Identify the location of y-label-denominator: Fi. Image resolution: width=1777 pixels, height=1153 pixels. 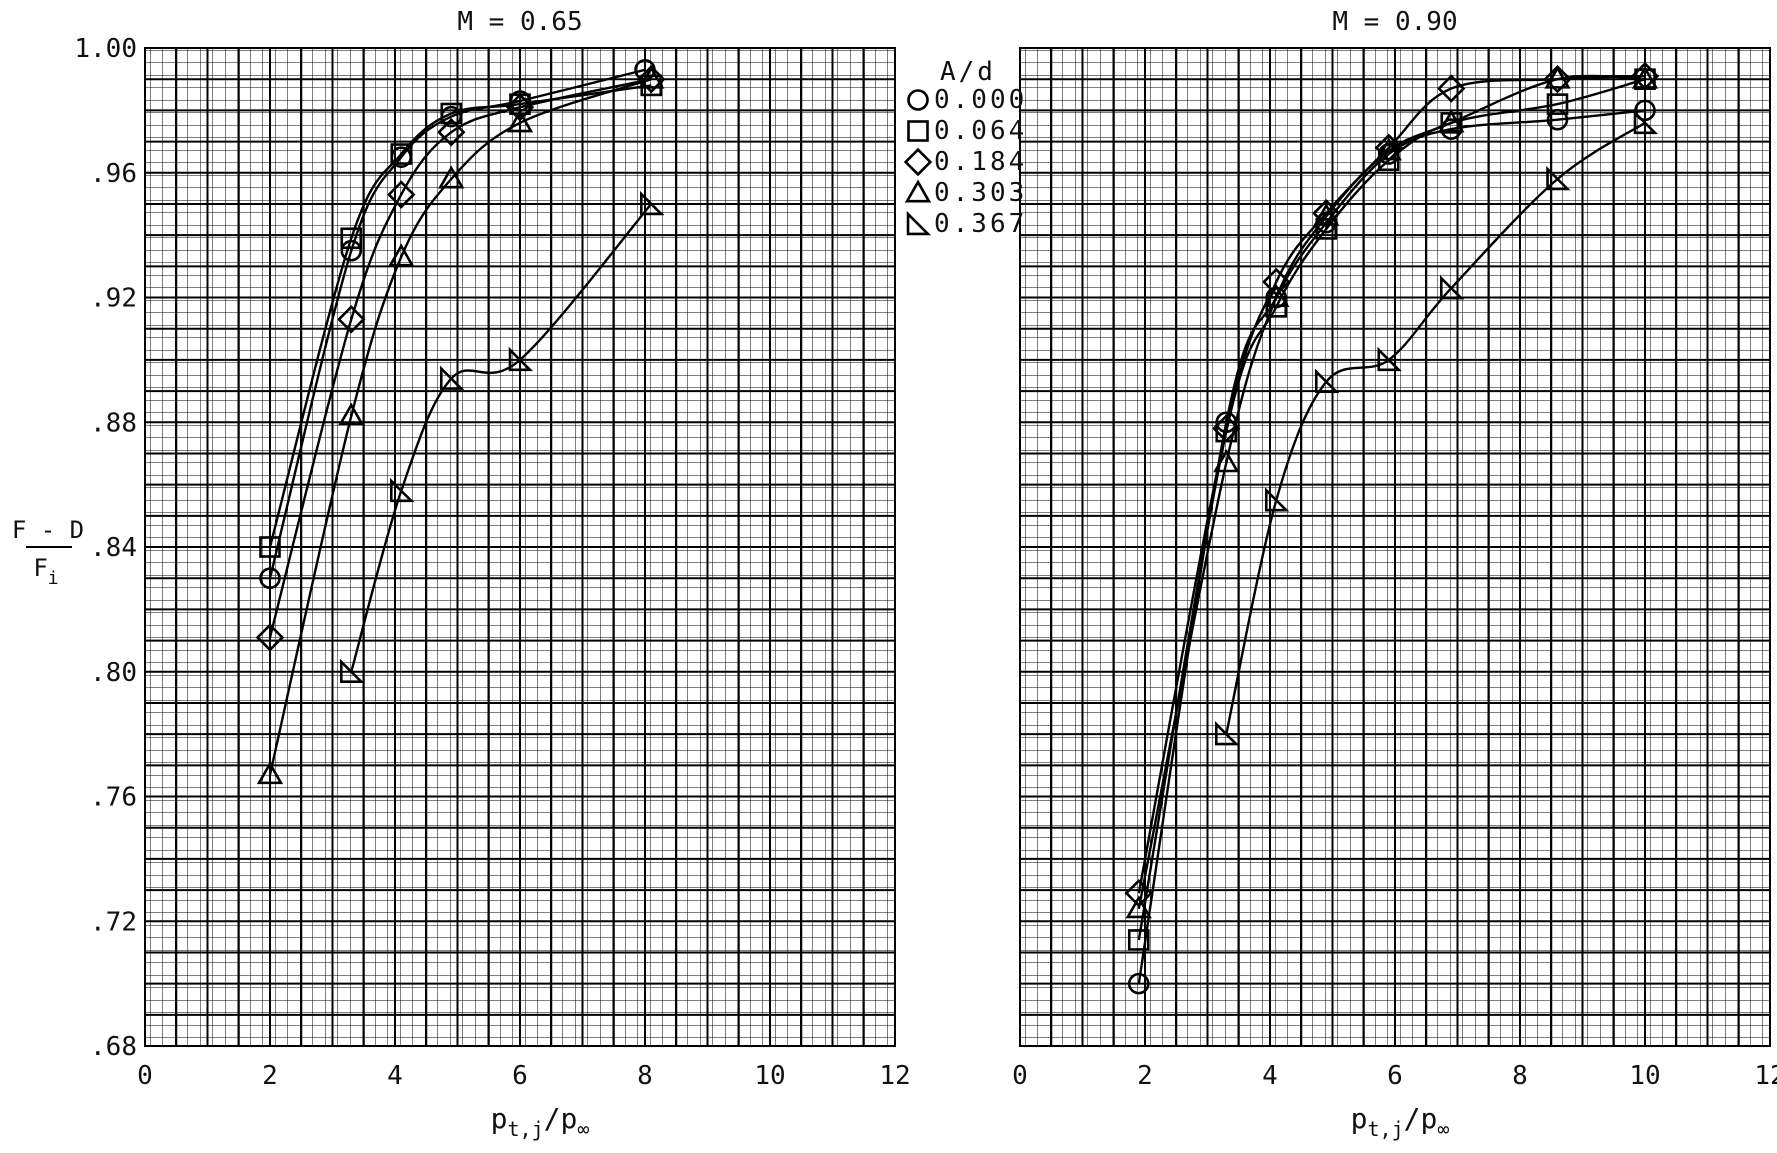
(45, 571).